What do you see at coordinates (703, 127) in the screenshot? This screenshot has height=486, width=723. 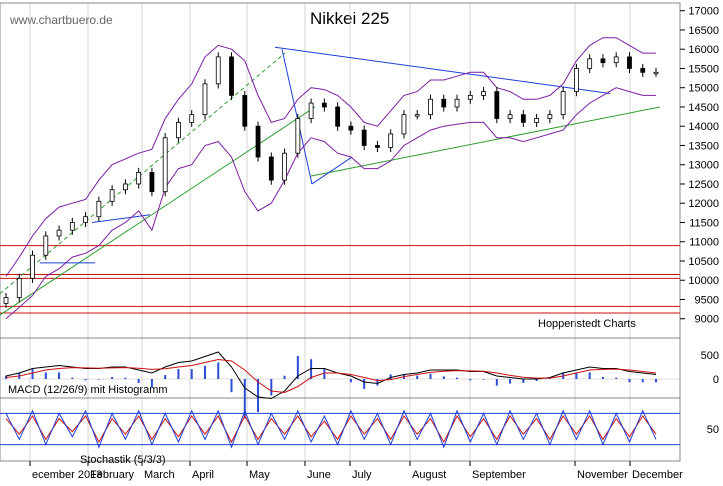 I see `y-tick-label: 14000` at bounding box center [703, 127].